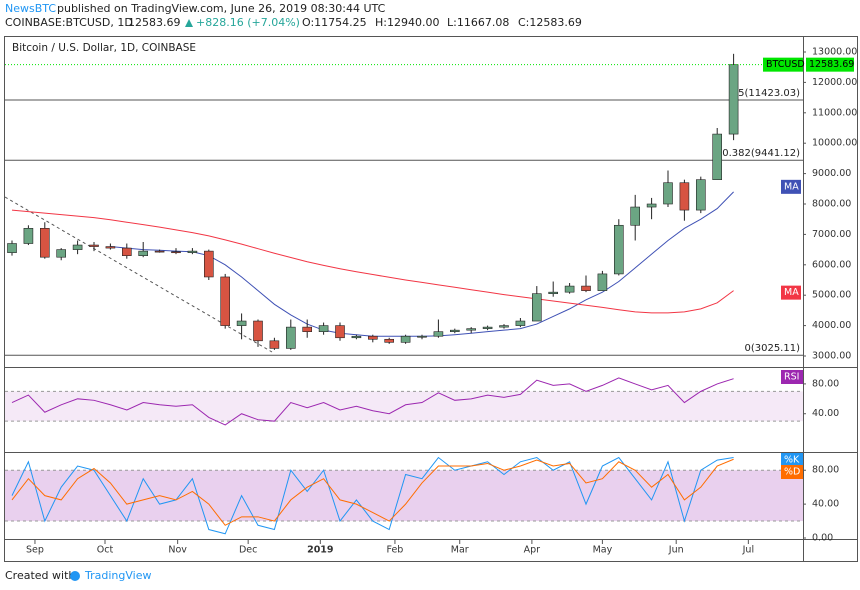 The image size is (860, 590). Describe the element at coordinates (395, 550) in the screenshot. I see `x-tick-label: Feb` at that location.